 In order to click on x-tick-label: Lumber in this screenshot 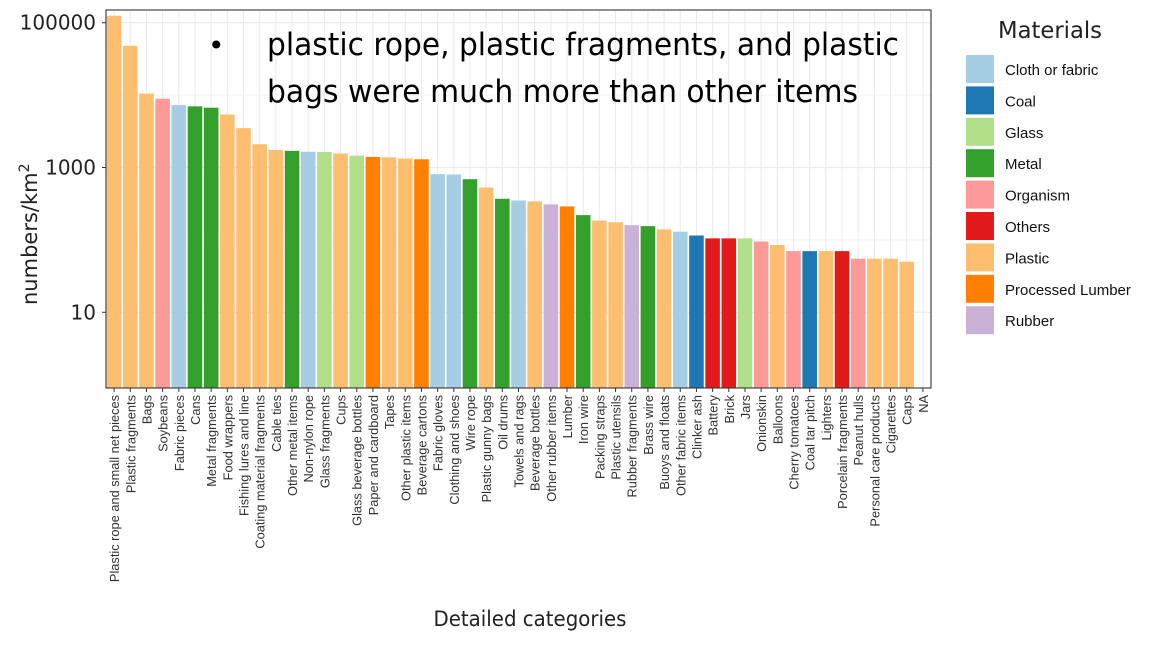, I will do `click(567, 416)`.